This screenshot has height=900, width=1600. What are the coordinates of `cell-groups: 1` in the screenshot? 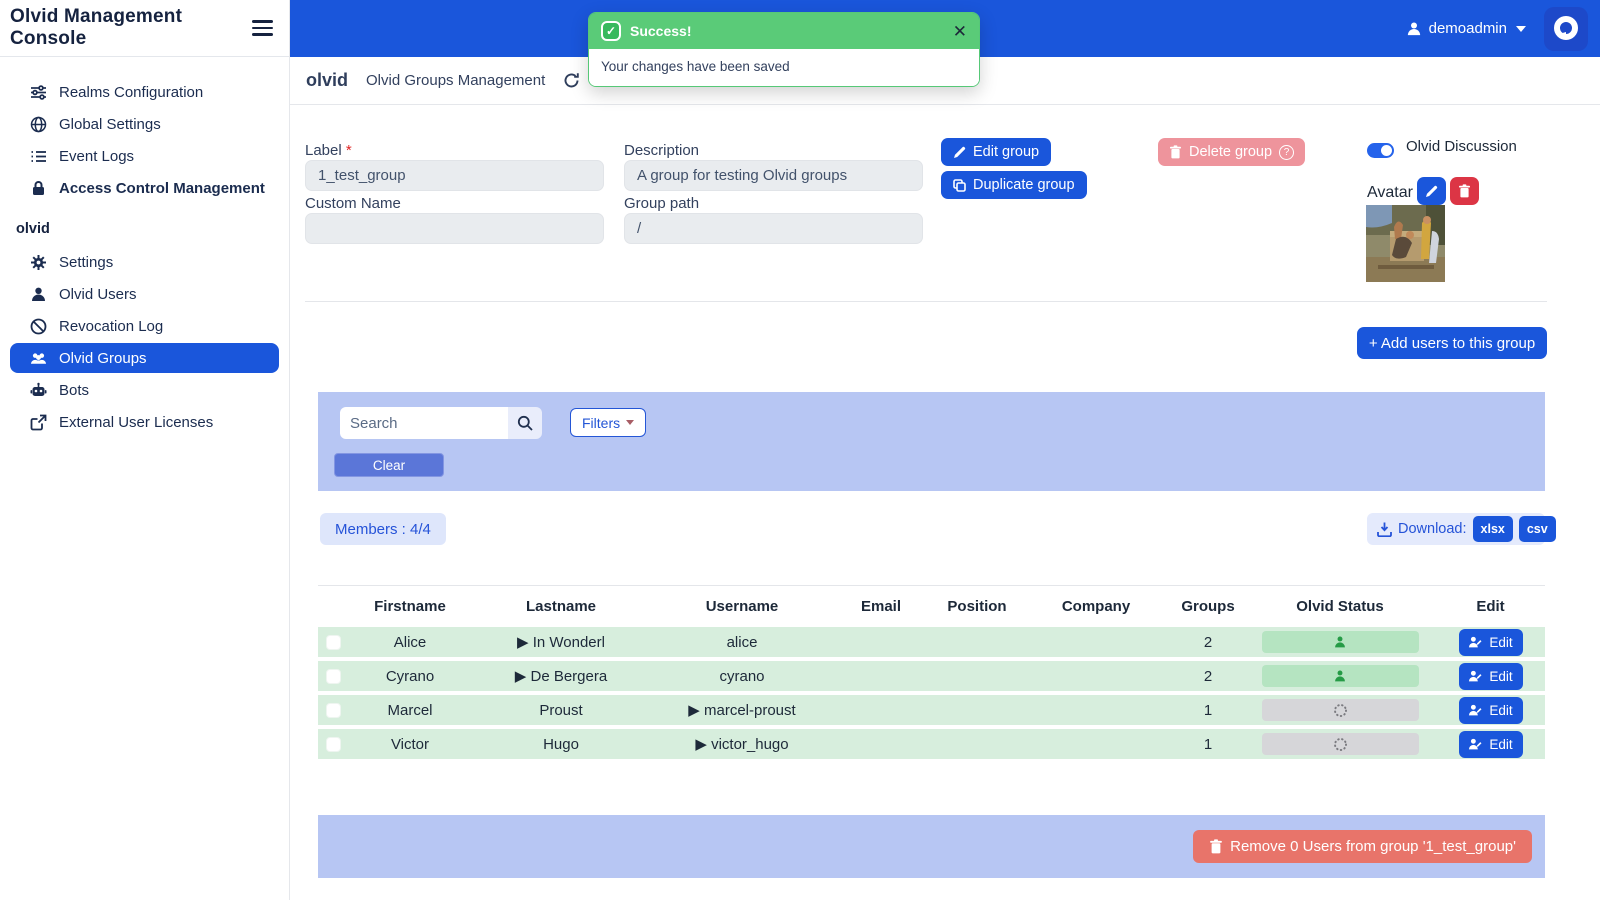 It's located at (1208, 710).